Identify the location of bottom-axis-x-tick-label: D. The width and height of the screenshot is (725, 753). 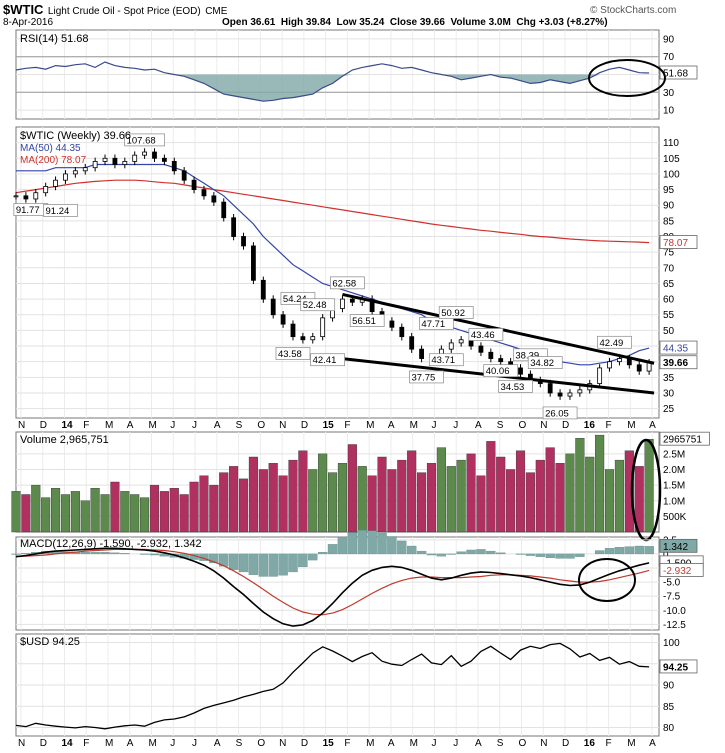
(304, 743).